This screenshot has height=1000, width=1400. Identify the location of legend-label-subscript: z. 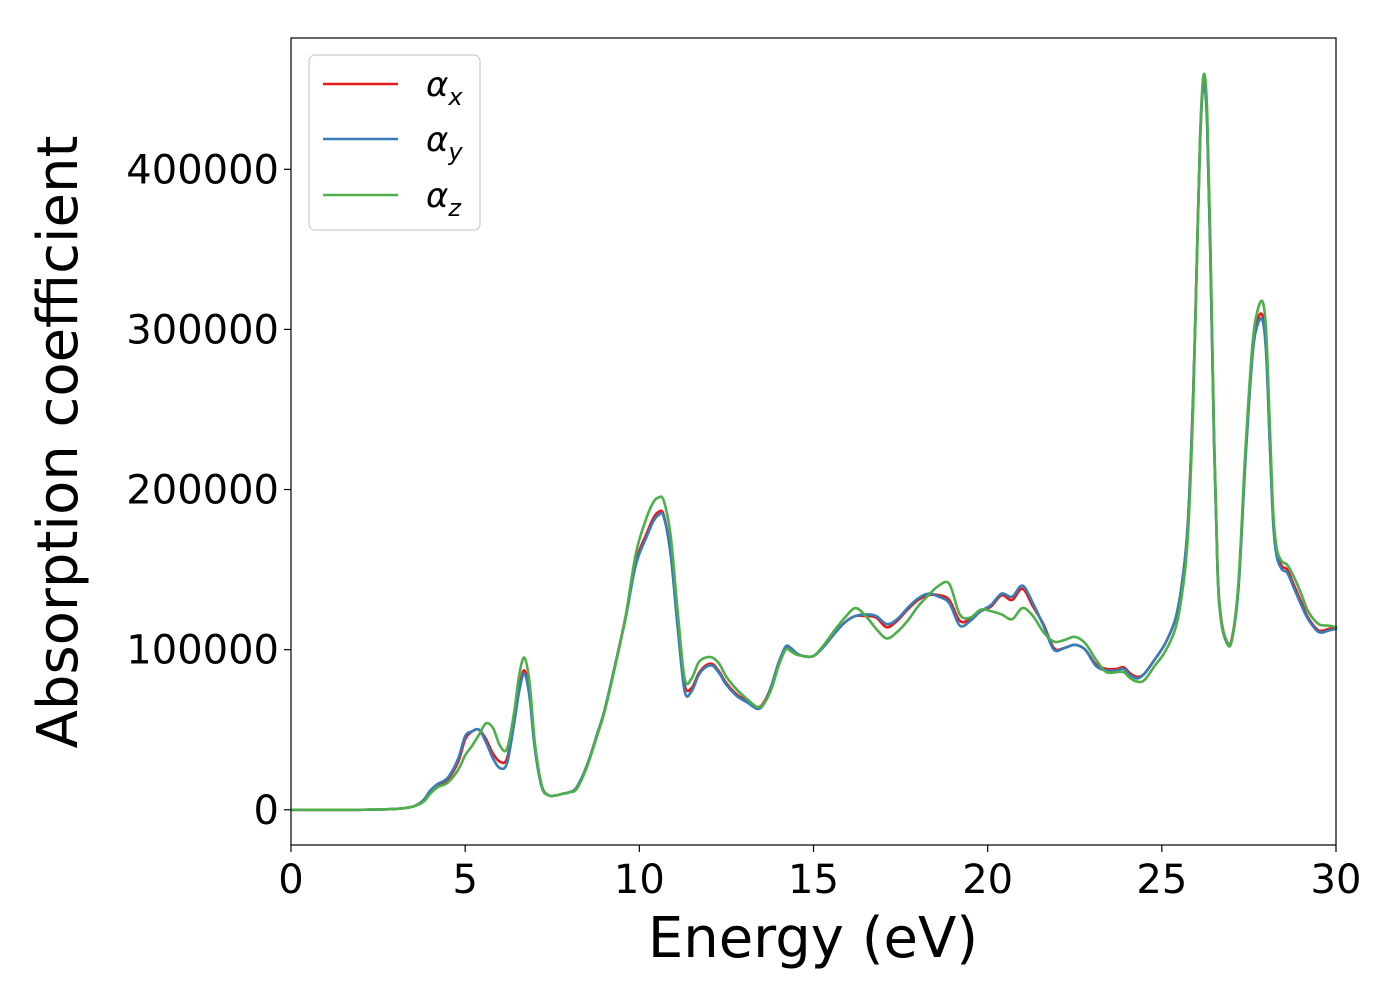
(454, 208).